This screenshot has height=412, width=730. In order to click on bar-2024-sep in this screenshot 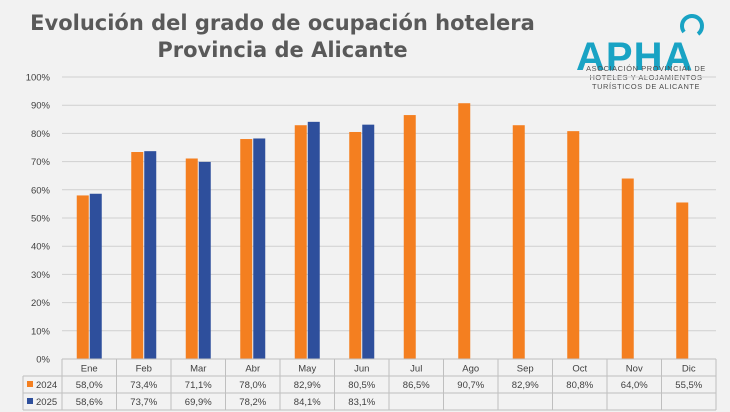, I will do `click(518, 242)`.